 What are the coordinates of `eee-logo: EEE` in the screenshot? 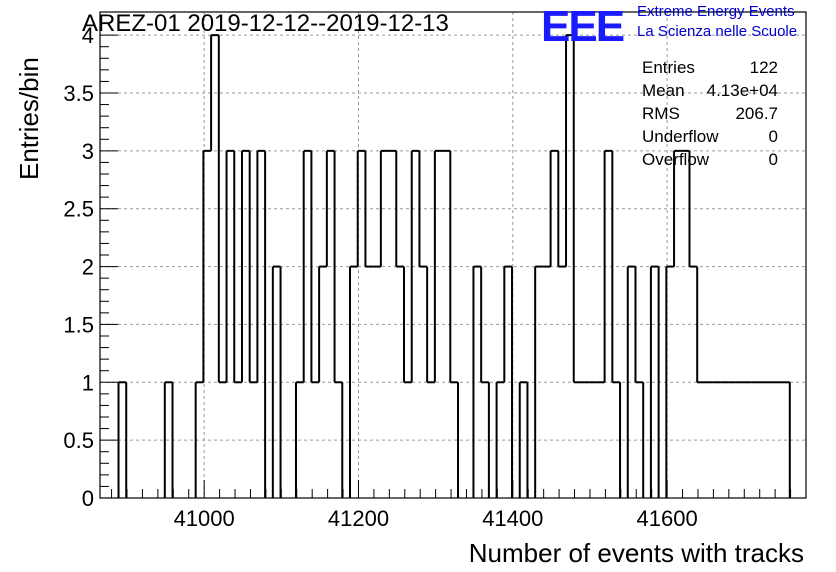 It's located at (583, 26).